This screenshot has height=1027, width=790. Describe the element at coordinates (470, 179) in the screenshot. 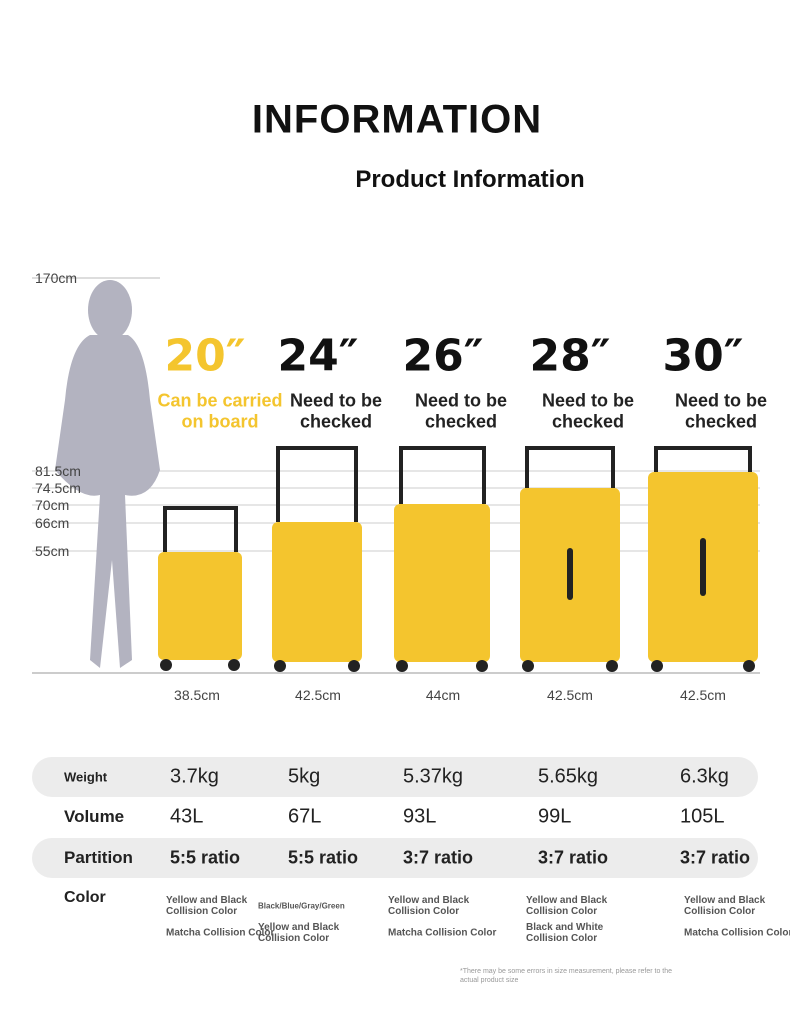

I see `subtitle: Product Information` at that location.